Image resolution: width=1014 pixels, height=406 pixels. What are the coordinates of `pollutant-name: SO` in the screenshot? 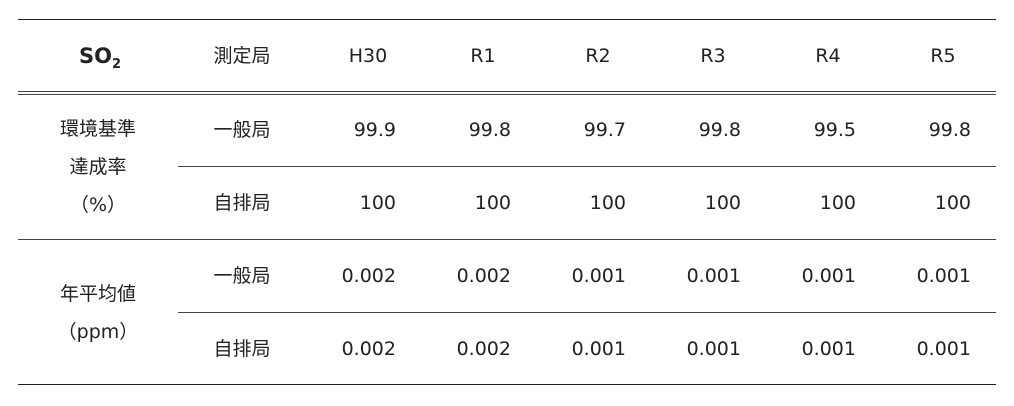 It's located at (95, 56).